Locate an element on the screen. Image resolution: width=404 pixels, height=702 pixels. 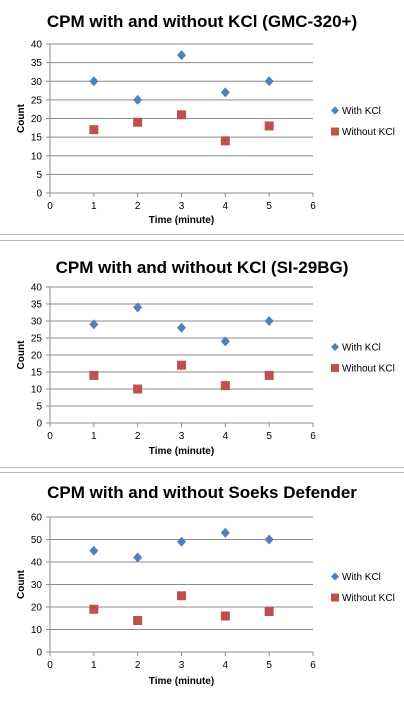
chart-title: CPM with and without KCl (SI-29BG) is located at coordinates (202, 267).